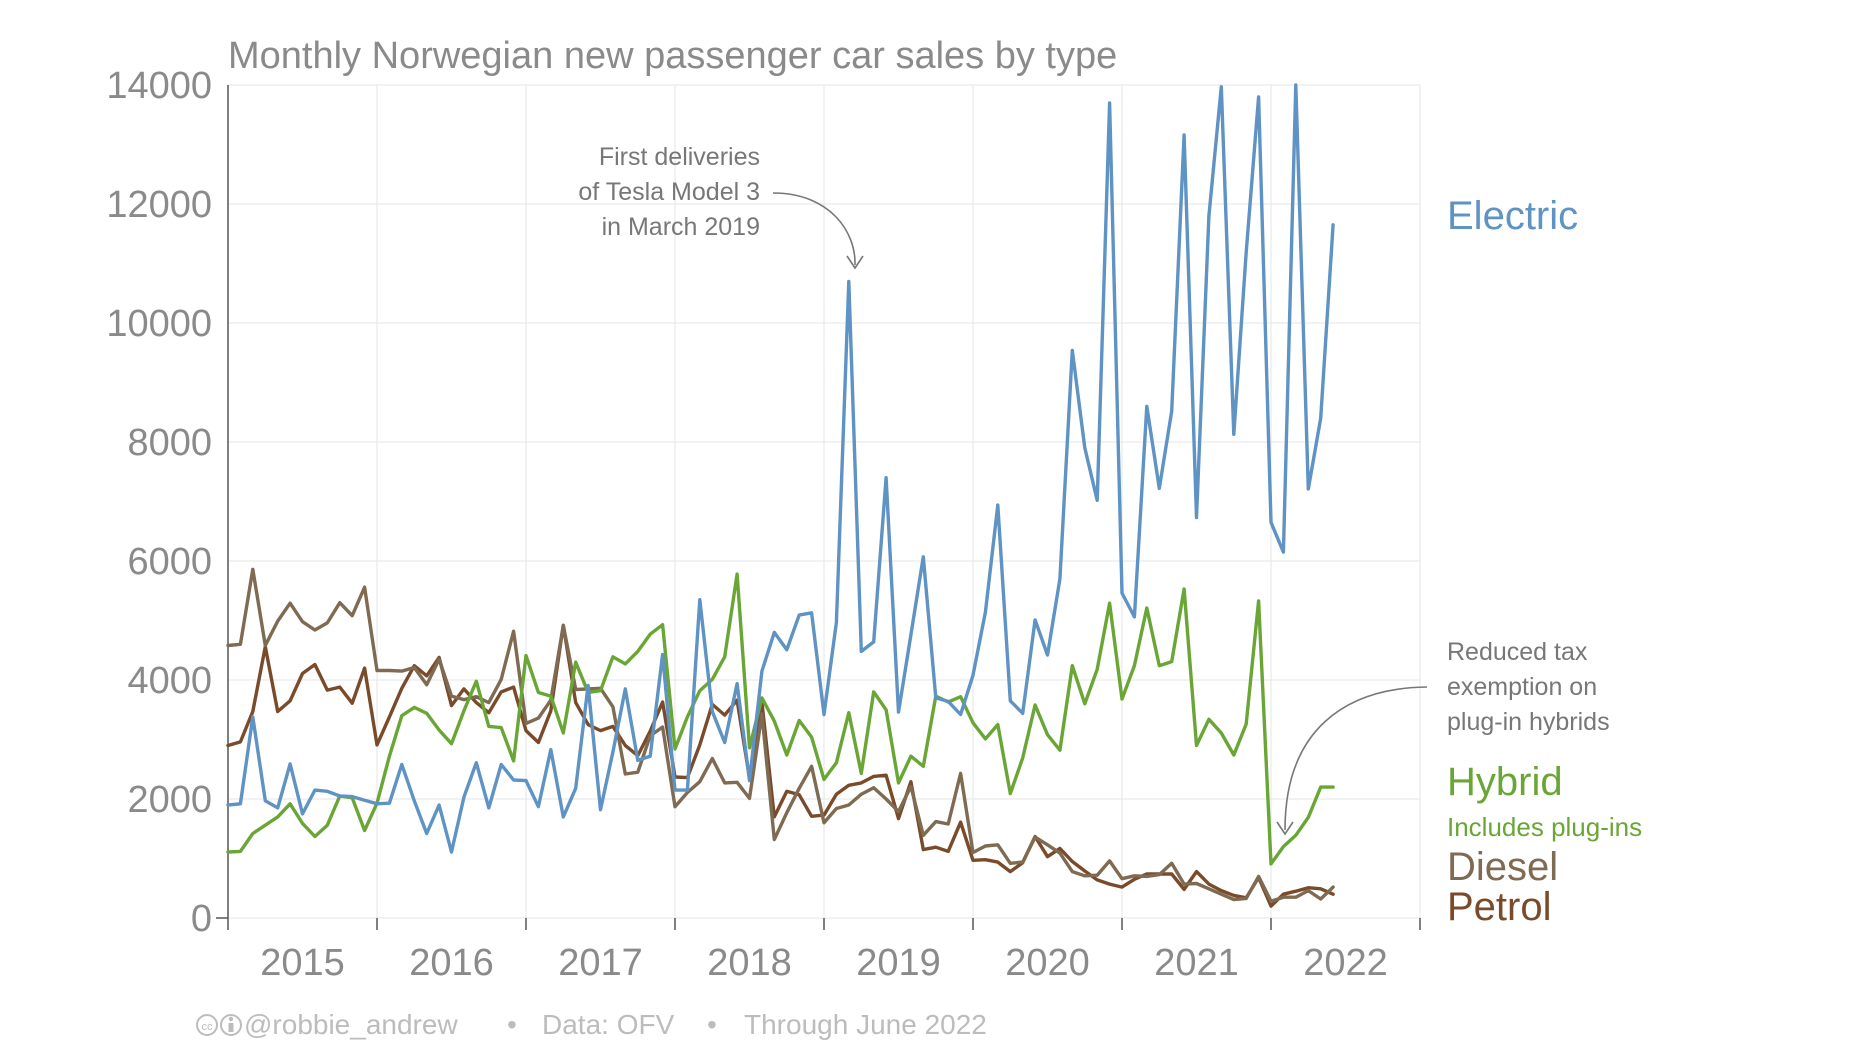  What do you see at coordinates (159, 86) in the screenshot?
I see `y-tick-label: 14000` at bounding box center [159, 86].